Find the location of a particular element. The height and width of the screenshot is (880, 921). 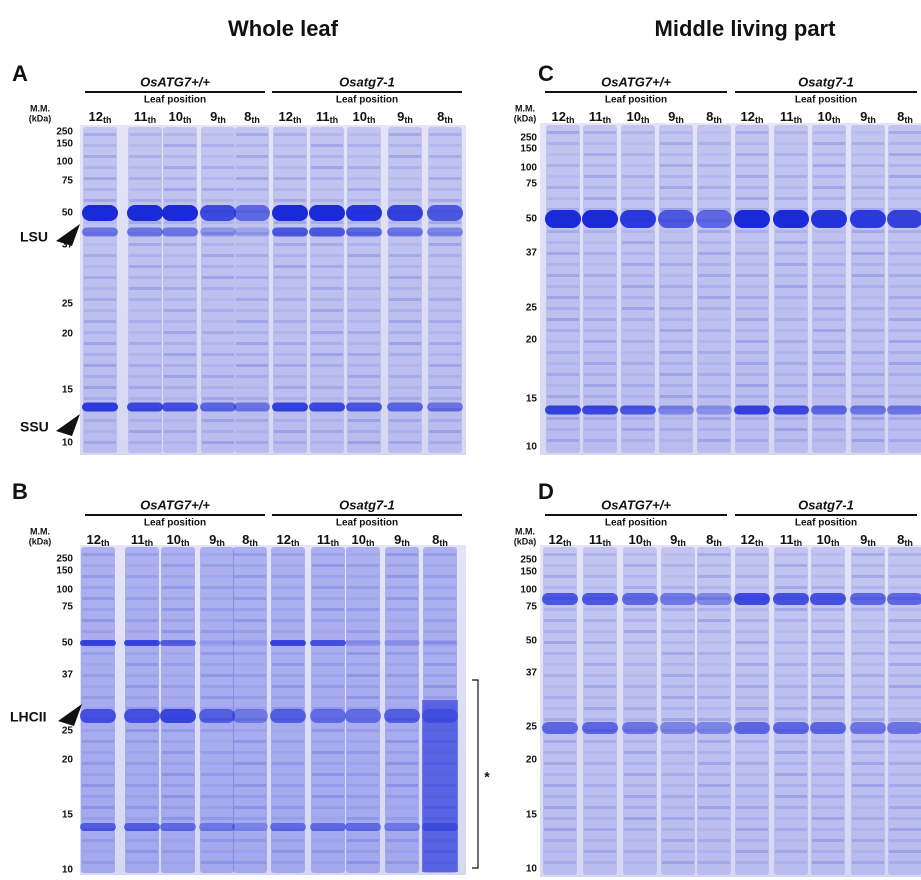

genotype: OsATG7+/+ is located at coordinates (175, 81).